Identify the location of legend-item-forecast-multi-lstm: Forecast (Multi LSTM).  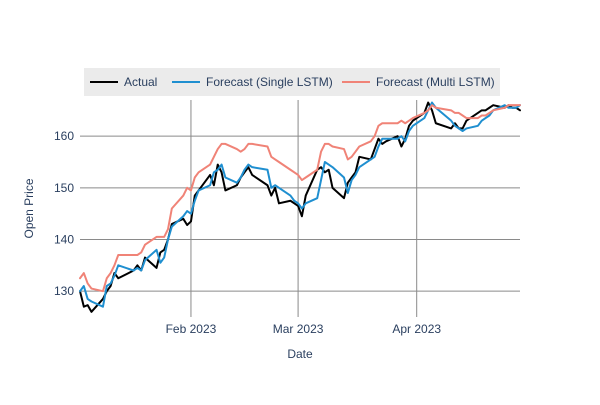
(418, 82).